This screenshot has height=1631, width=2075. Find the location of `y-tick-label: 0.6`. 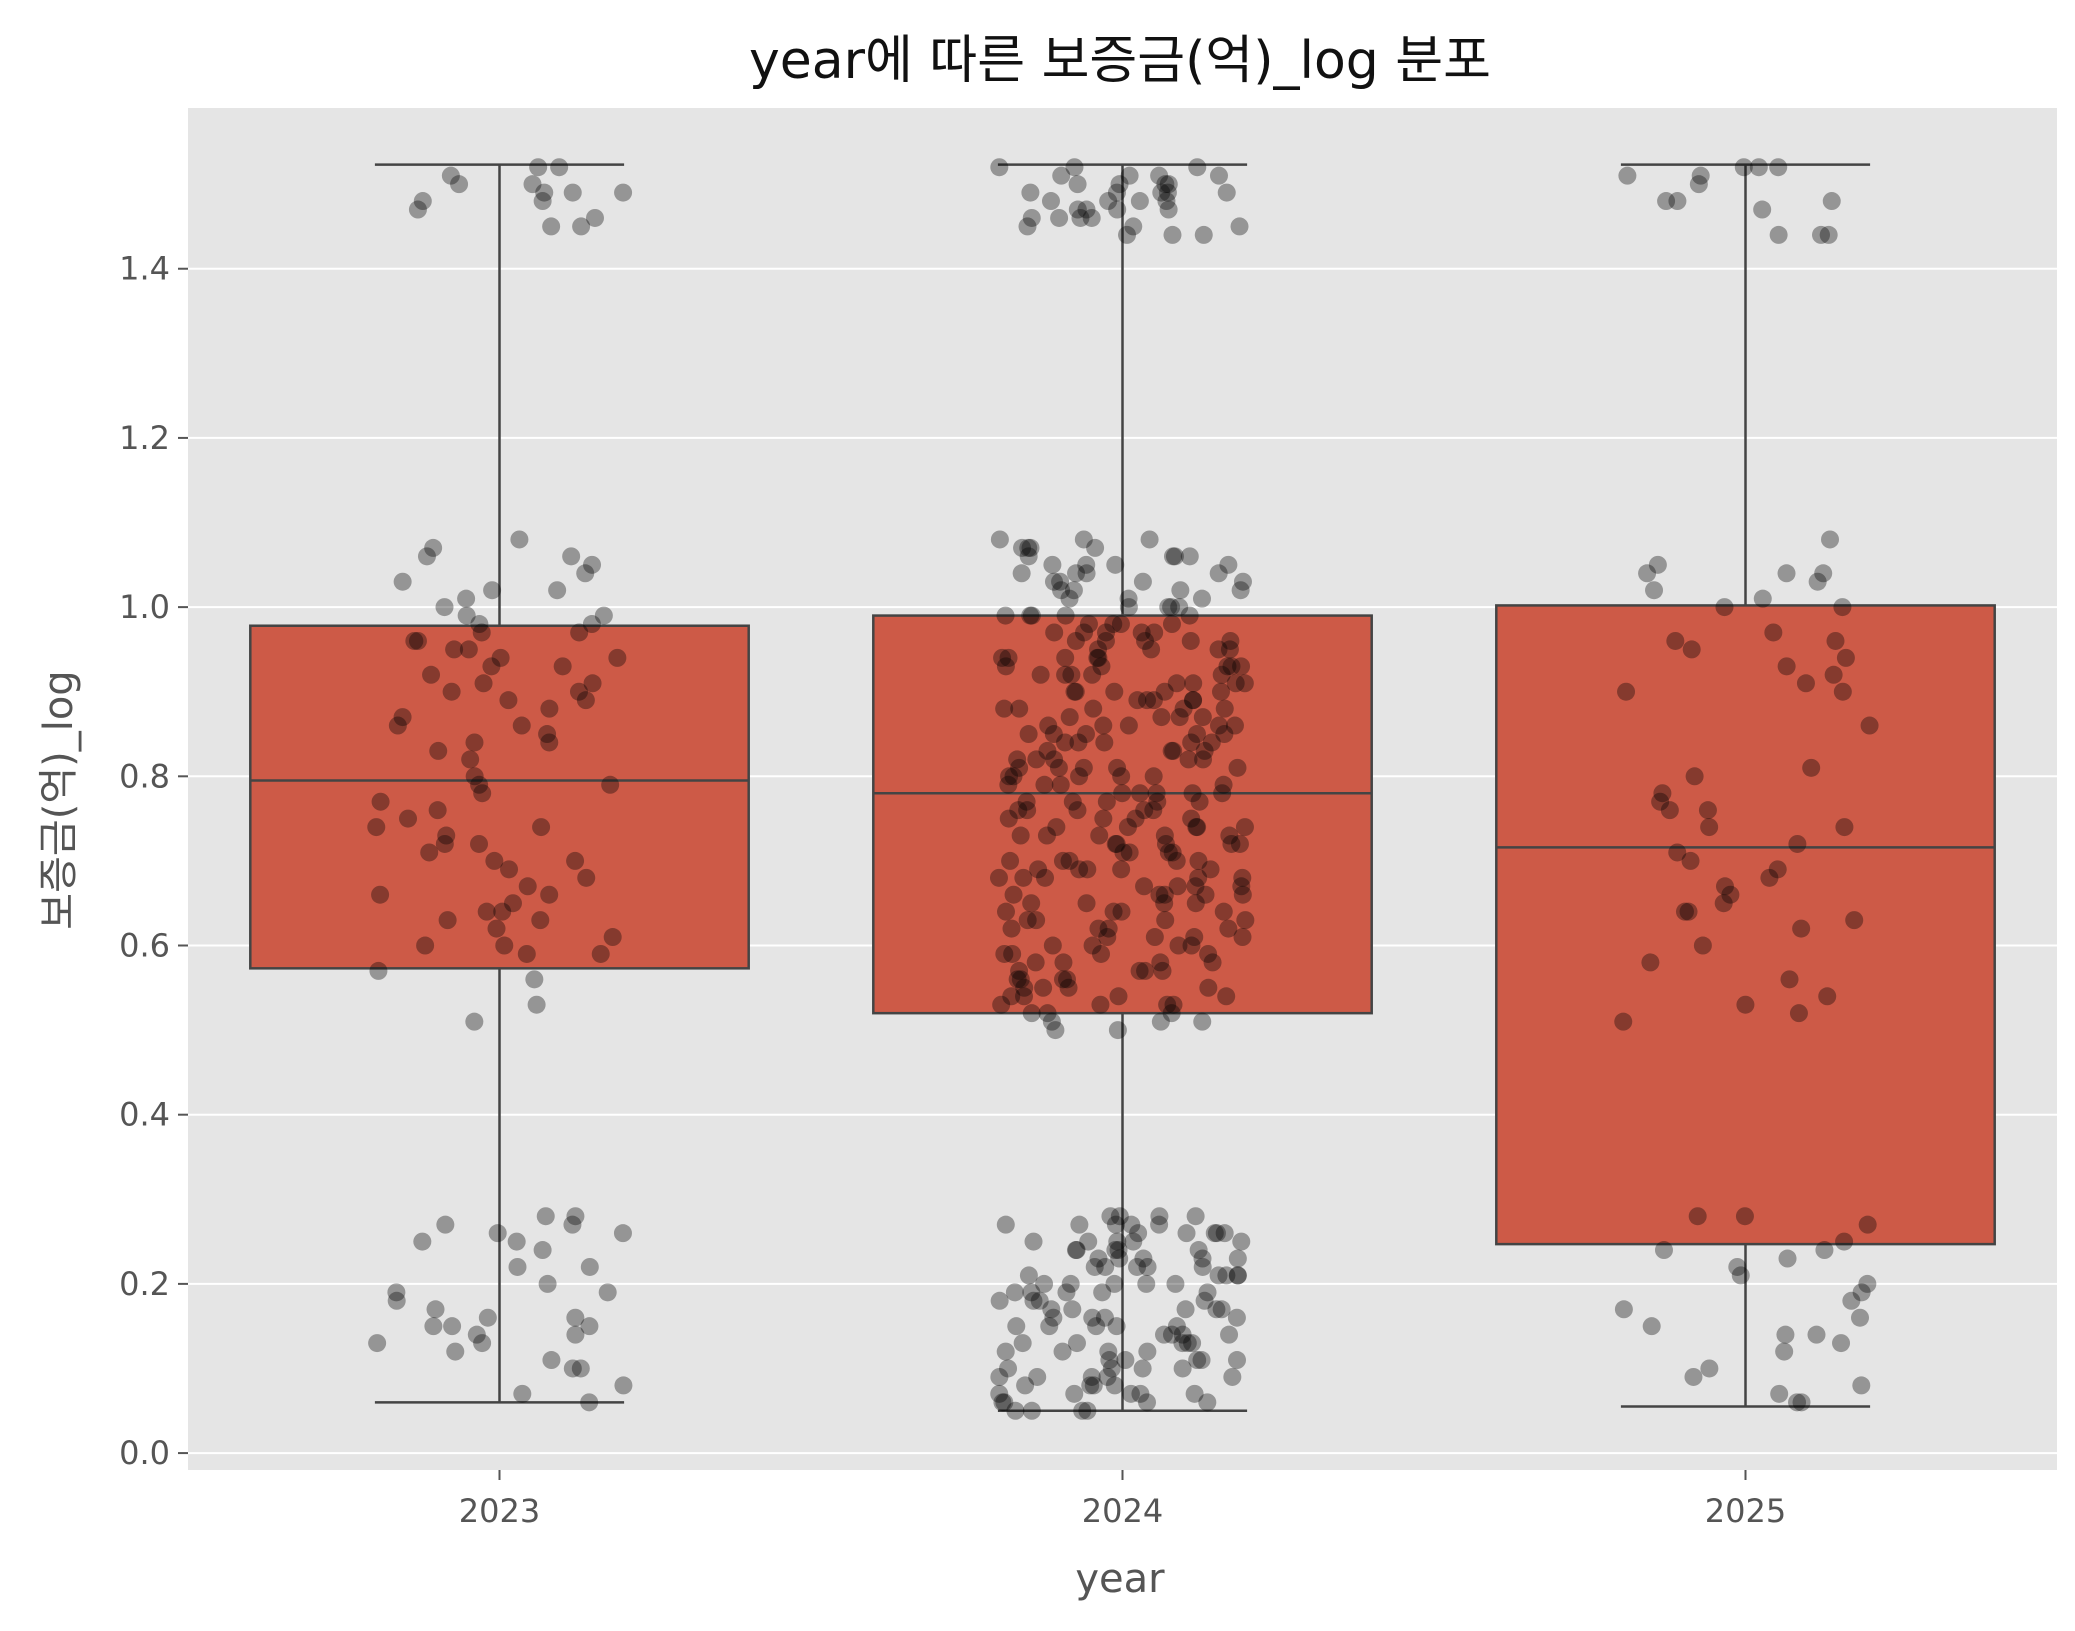

y-tick-label: 0.6 is located at coordinates (144, 946).